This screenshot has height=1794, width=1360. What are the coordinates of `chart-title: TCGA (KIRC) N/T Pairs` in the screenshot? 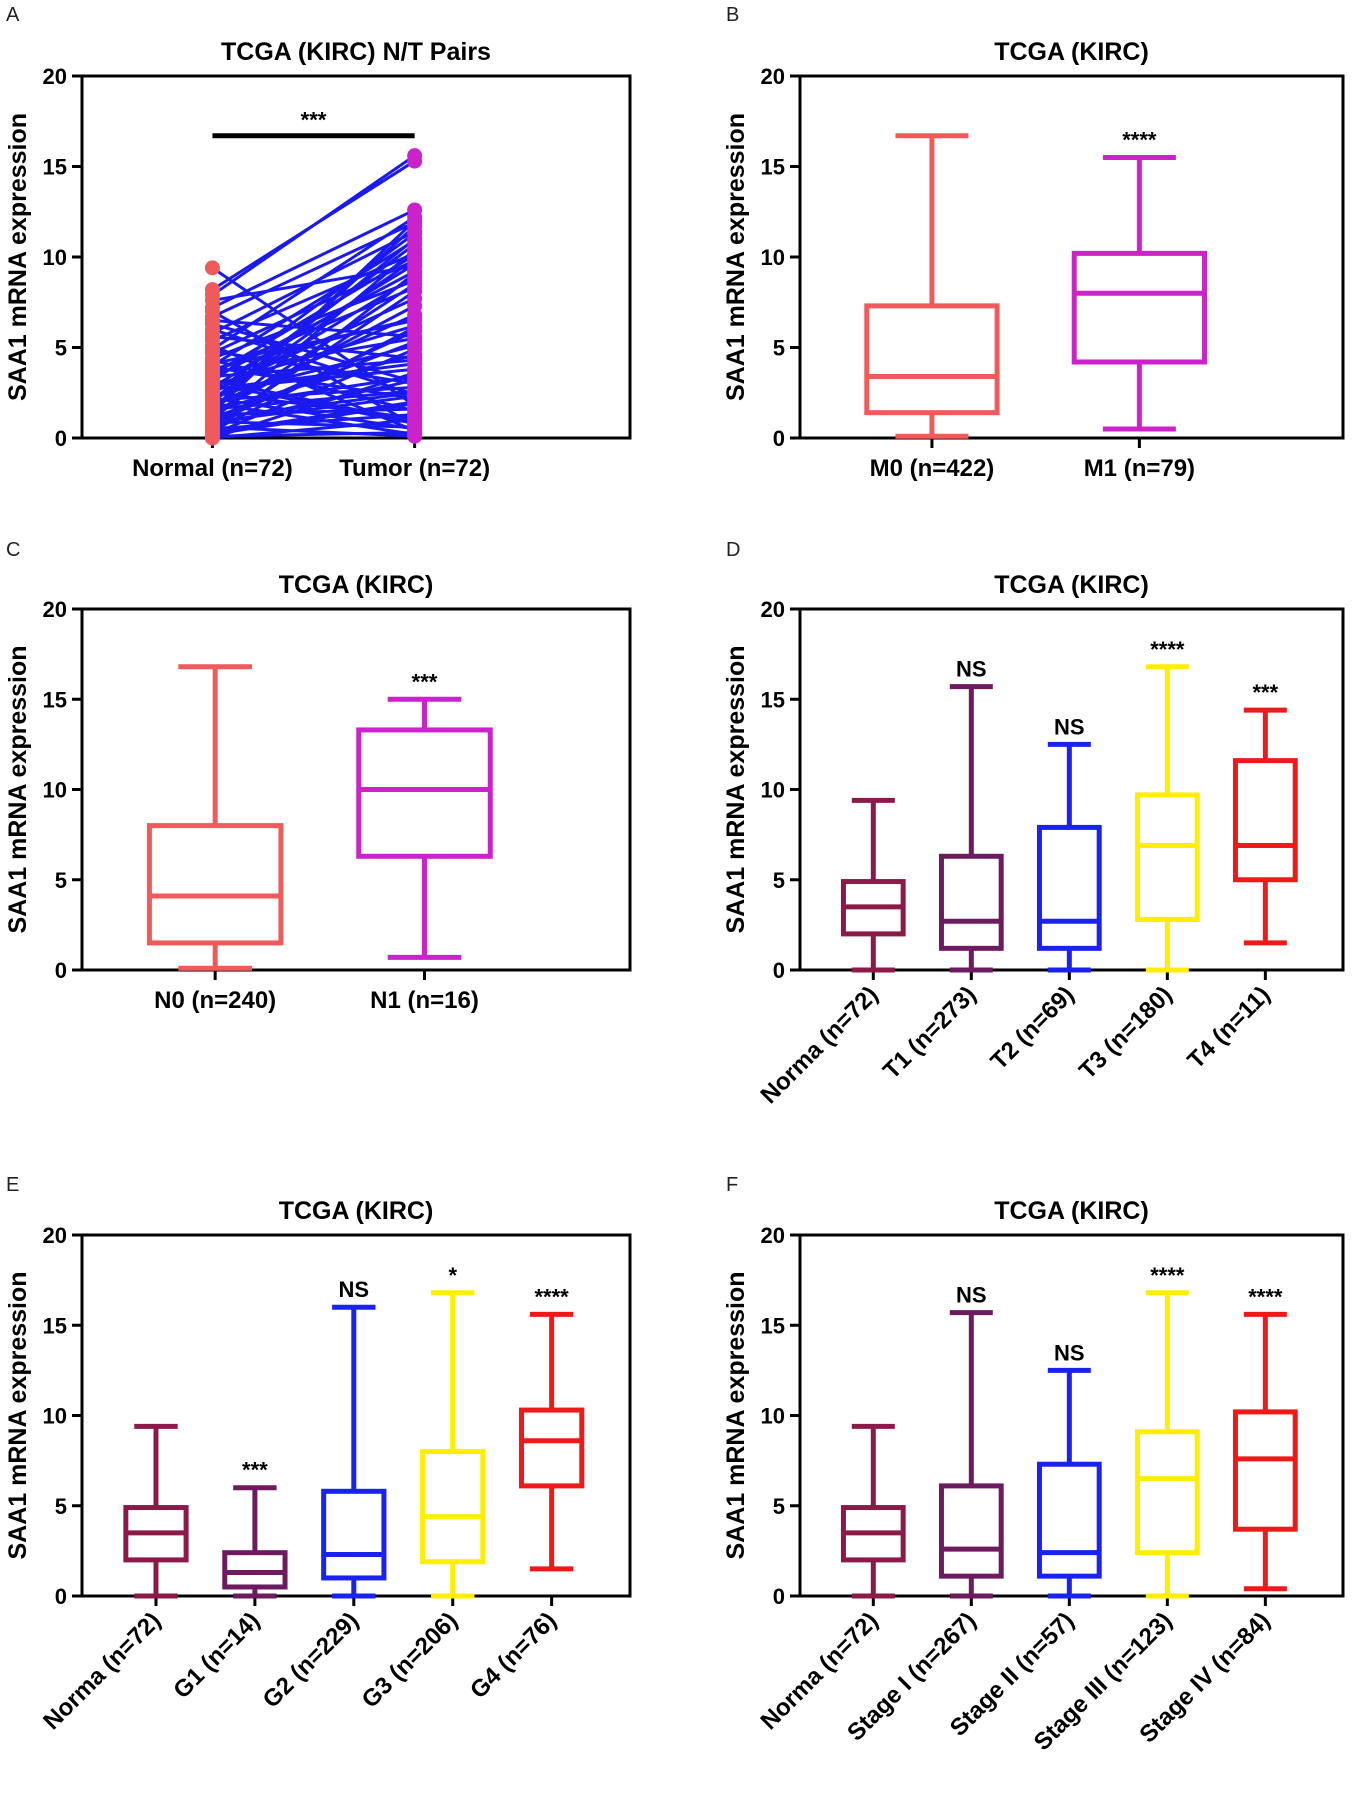 It's located at (356, 52).